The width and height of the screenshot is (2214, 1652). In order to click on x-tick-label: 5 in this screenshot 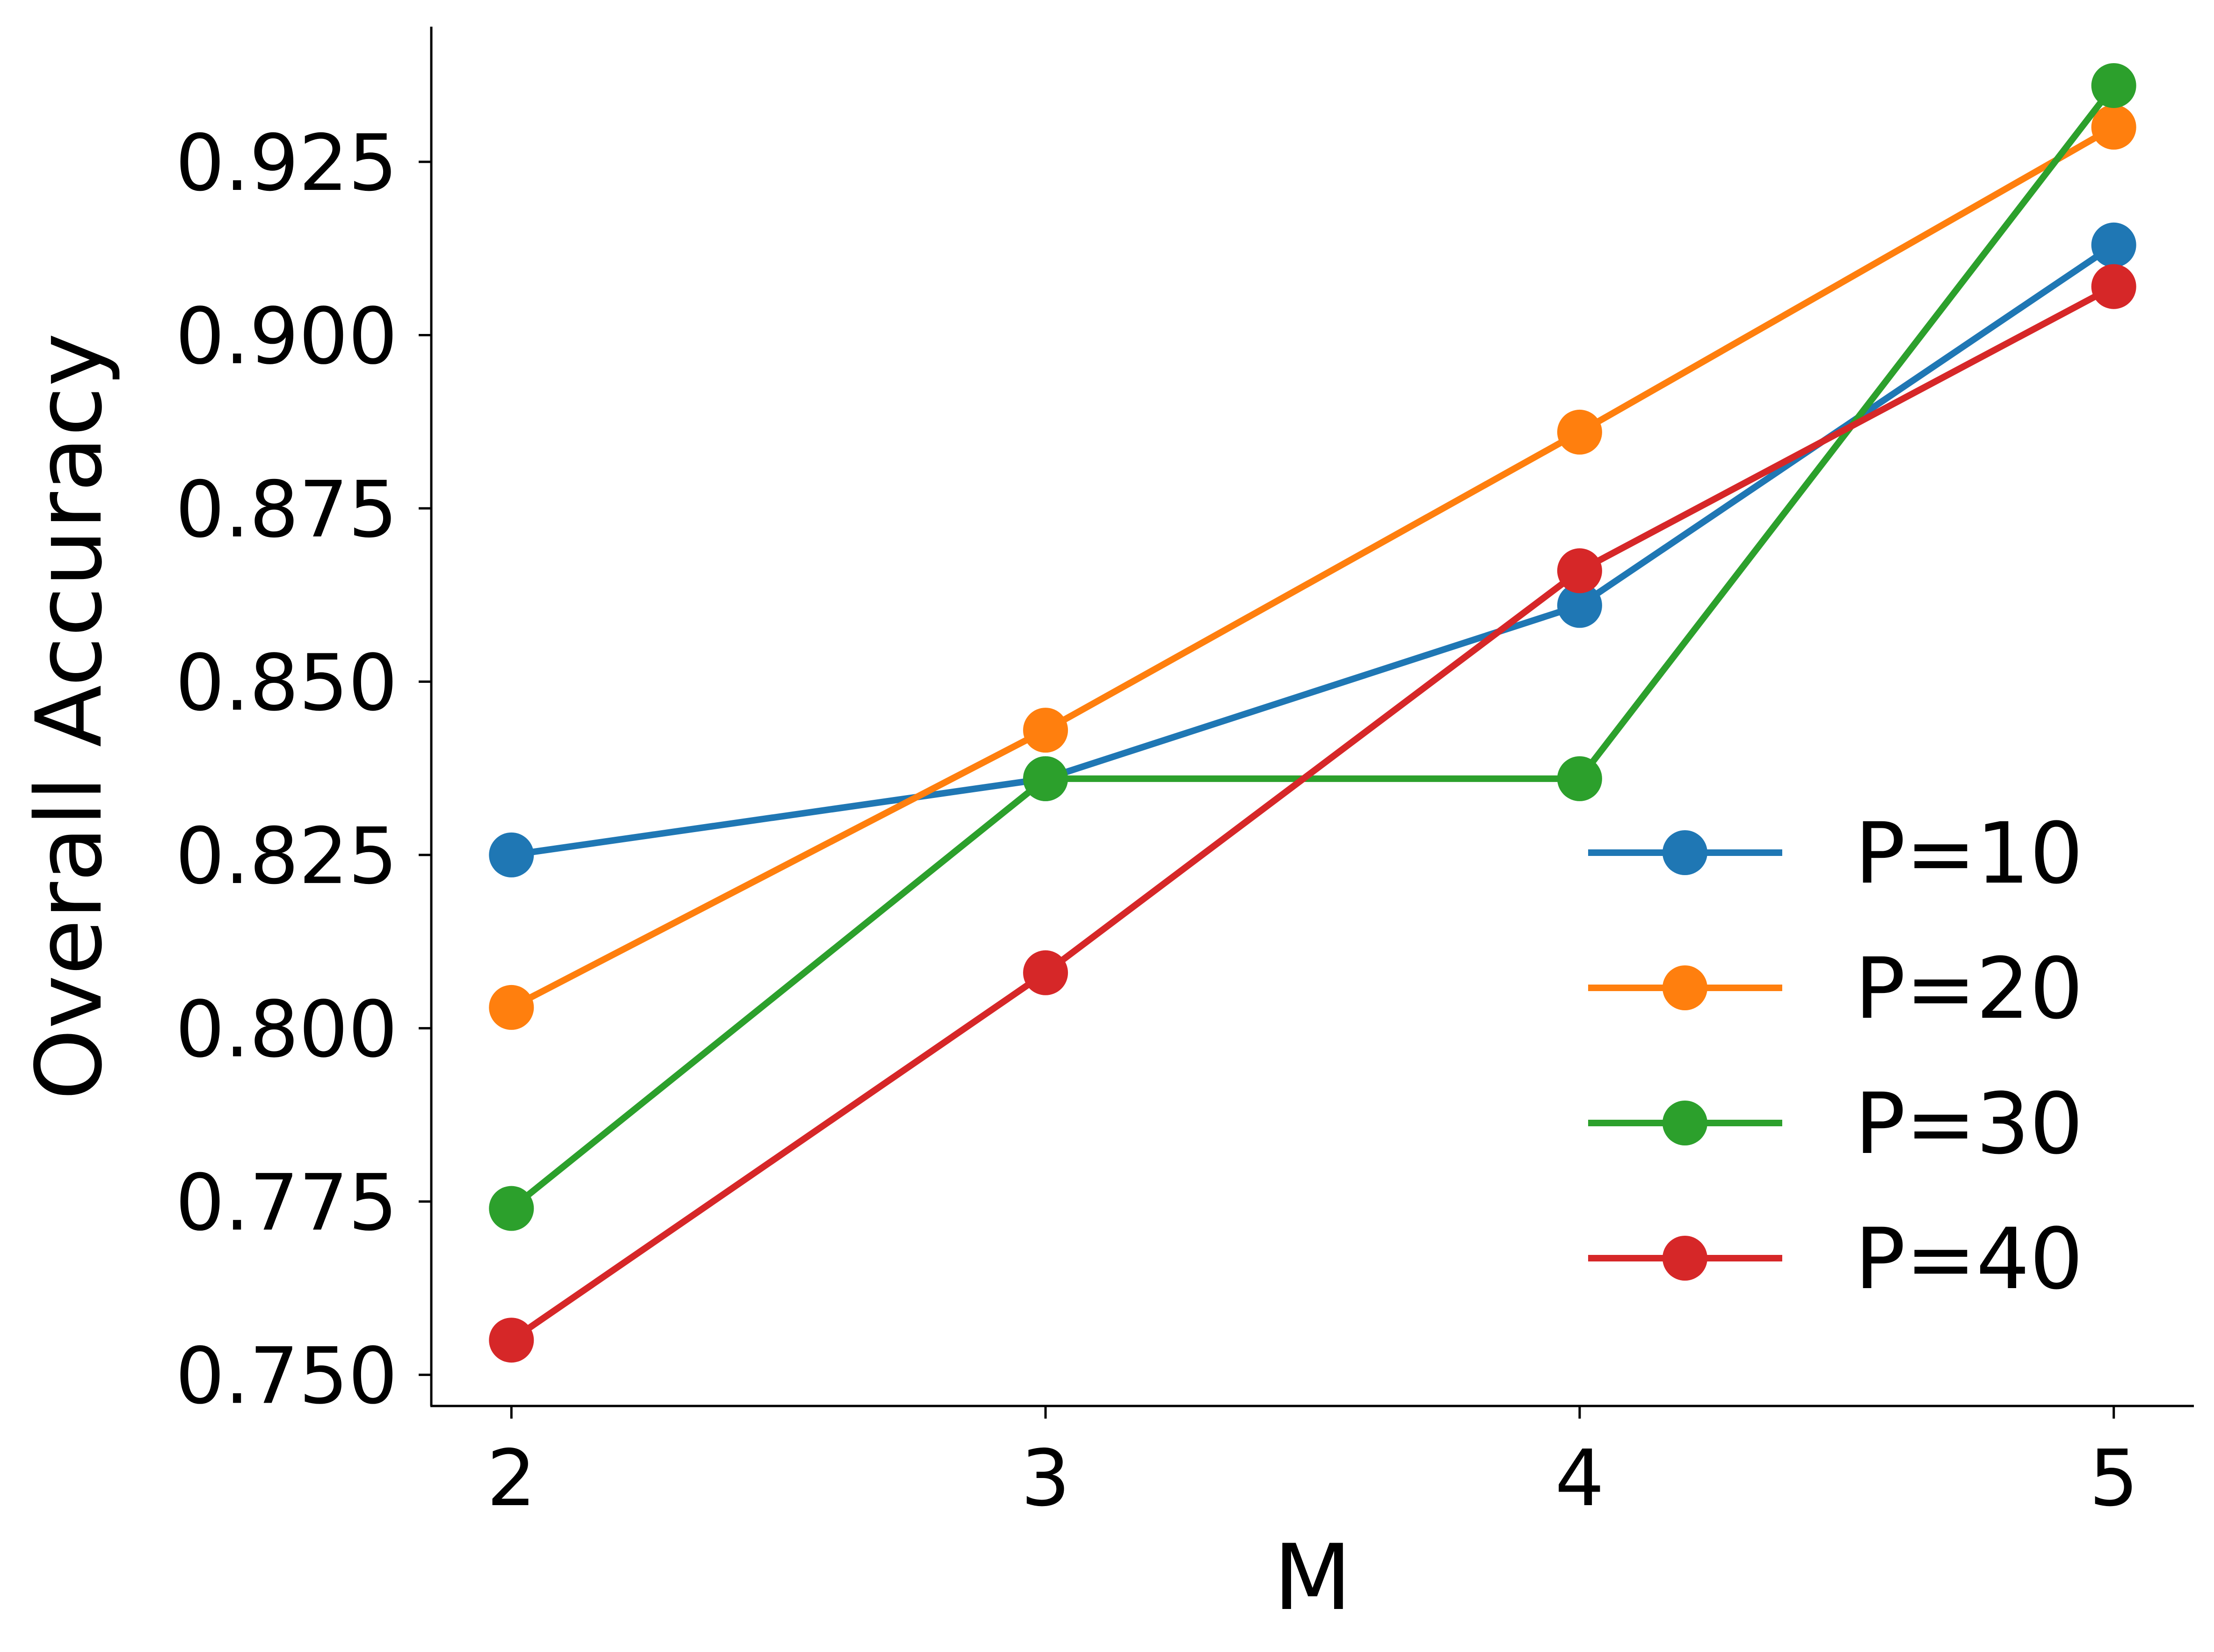, I will do `click(2114, 1479)`.